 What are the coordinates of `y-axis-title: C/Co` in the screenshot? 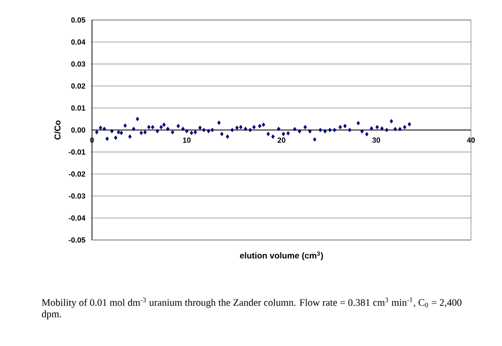 It's located at (57, 130).